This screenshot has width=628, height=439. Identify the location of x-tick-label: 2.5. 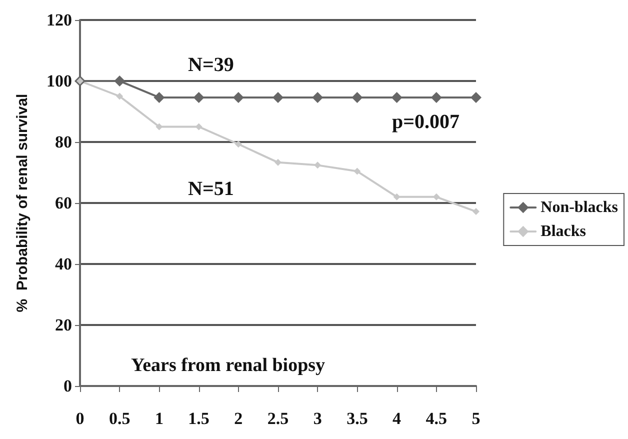
(278, 418).